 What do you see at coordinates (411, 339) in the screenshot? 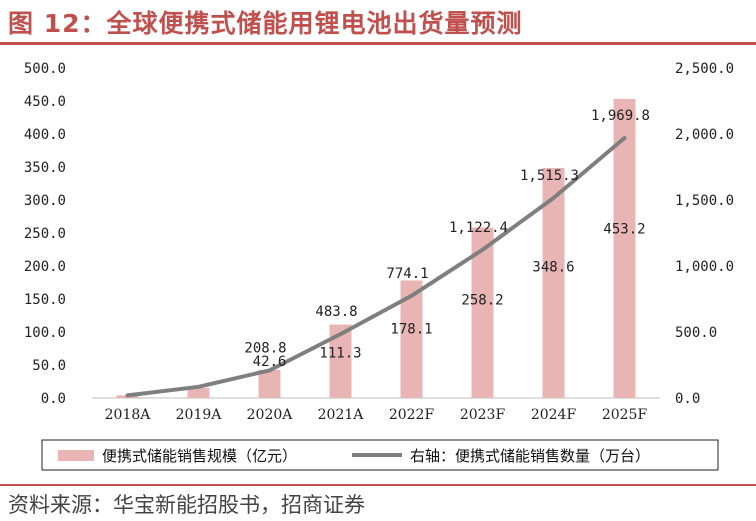
I see `bar-2022F` at bounding box center [411, 339].